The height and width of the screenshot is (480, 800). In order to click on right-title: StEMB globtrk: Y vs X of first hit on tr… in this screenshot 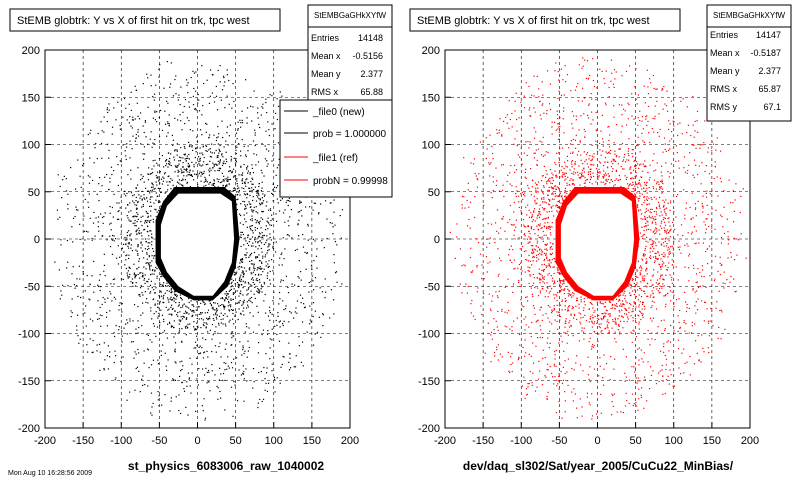, I will do `click(533, 21)`.